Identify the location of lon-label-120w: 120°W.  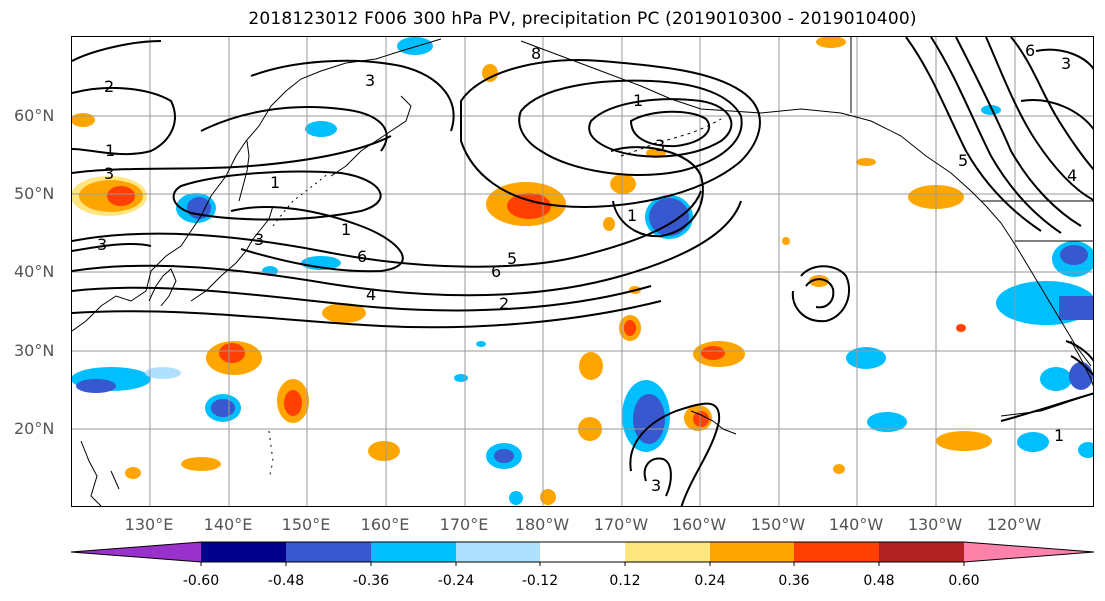
(1014, 524).